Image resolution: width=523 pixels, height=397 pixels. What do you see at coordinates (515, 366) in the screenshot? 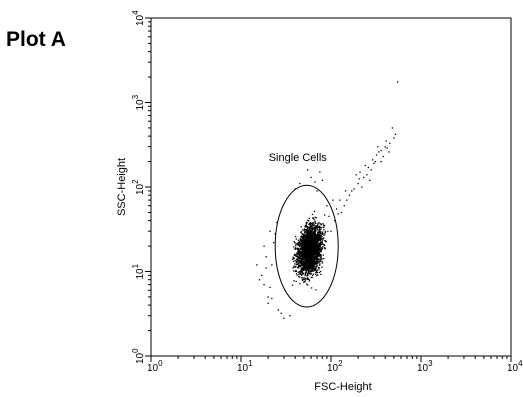
I see `x-tick-label: 104` at bounding box center [515, 366].